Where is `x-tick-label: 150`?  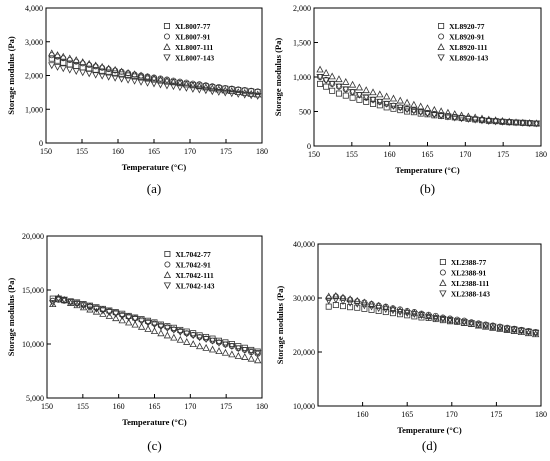
x-tick-label: 150 is located at coordinates (47, 406).